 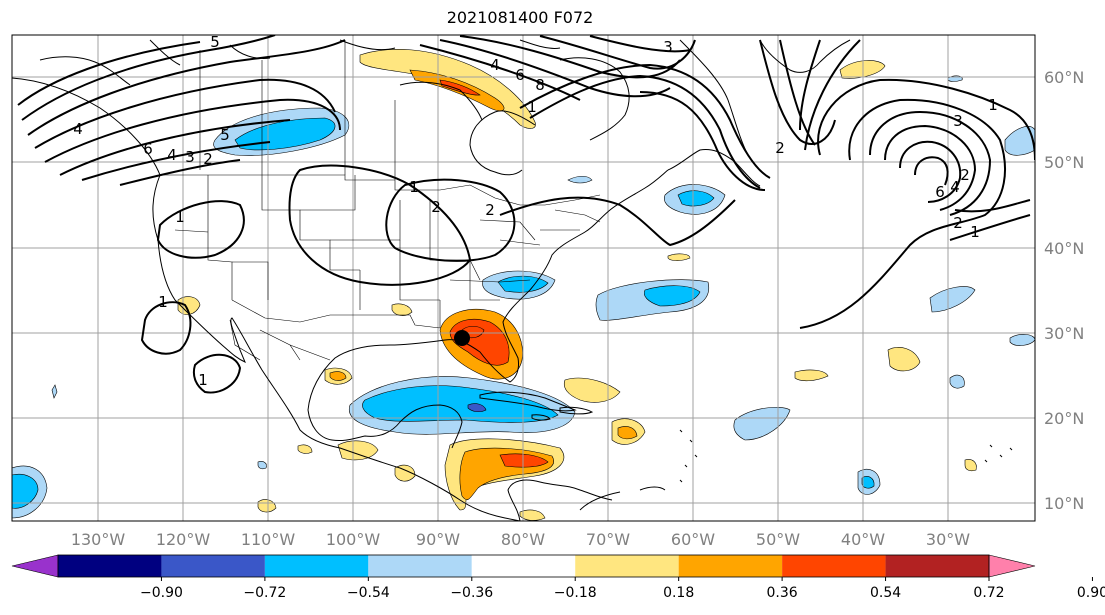 I want to click on yucatan-coast, so click(x=385, y=426).